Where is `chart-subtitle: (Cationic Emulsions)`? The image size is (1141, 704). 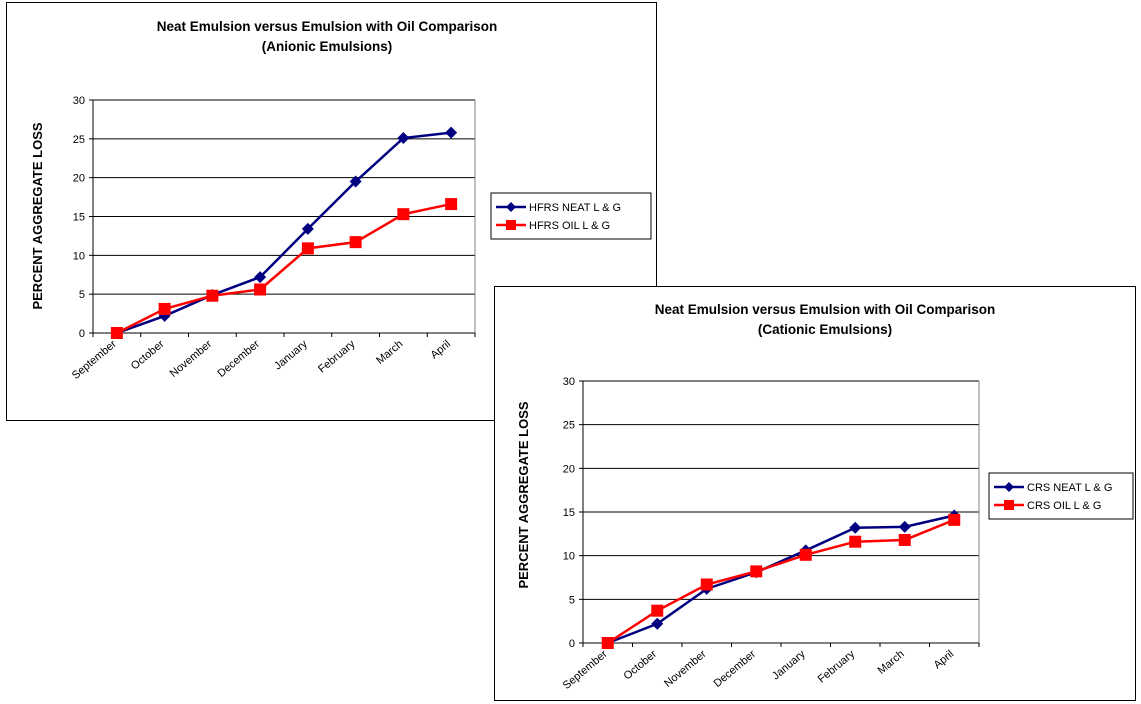 chart-subtitle: (Cationic Emulsions) is located at coordinates (825, 329).